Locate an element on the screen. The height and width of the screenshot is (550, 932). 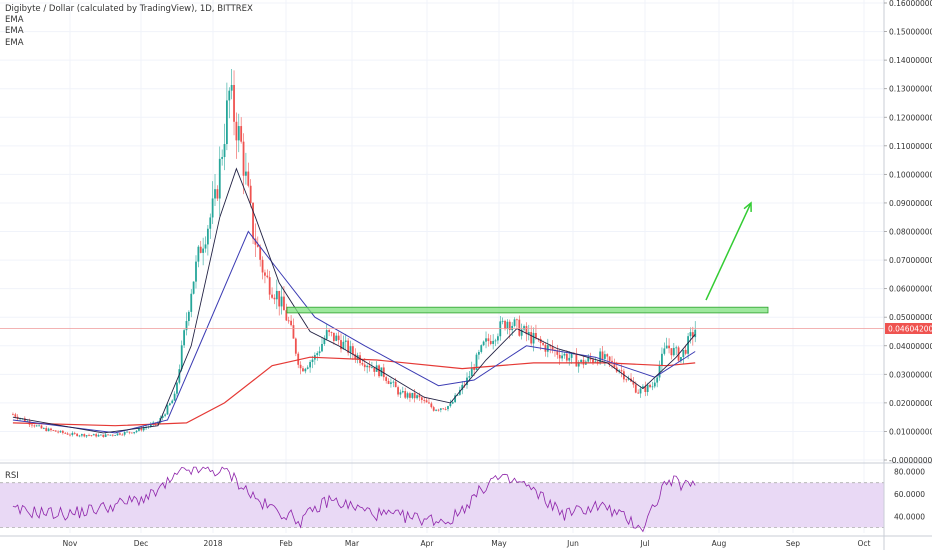
y-tick-label: 0.06000000 is located at coordinates (910, 289).